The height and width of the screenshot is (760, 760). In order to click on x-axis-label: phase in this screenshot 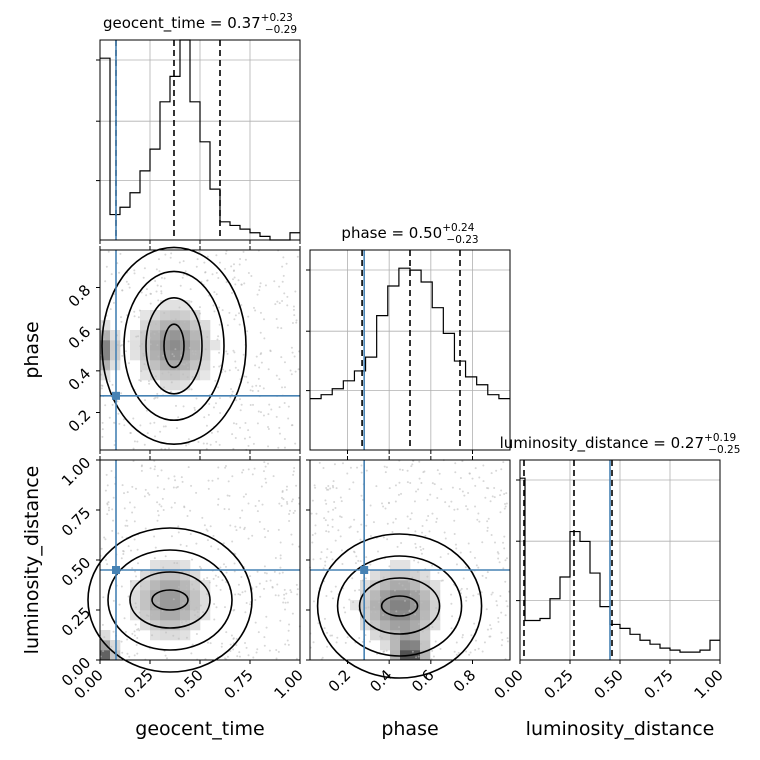, I will do `click(409, 729)`.